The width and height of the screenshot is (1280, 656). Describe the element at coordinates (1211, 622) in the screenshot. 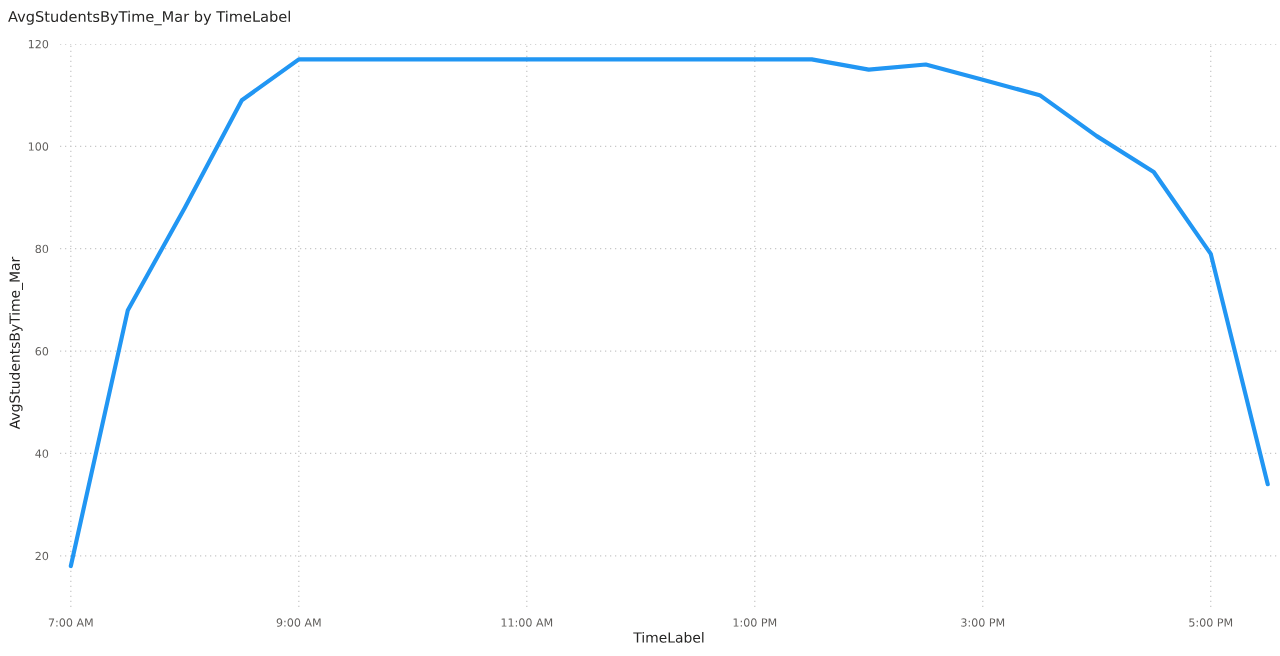

I see `x-tick-label: 5:00 PM` at that location.